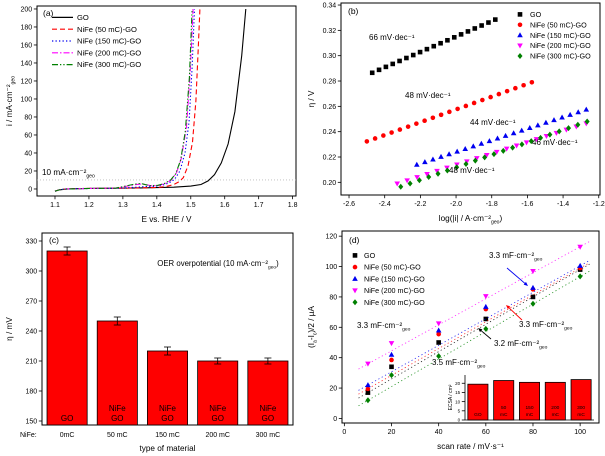 This screenshot has width=605, height=456. I want to click on x-tick-label: 80, so click(533, 432).